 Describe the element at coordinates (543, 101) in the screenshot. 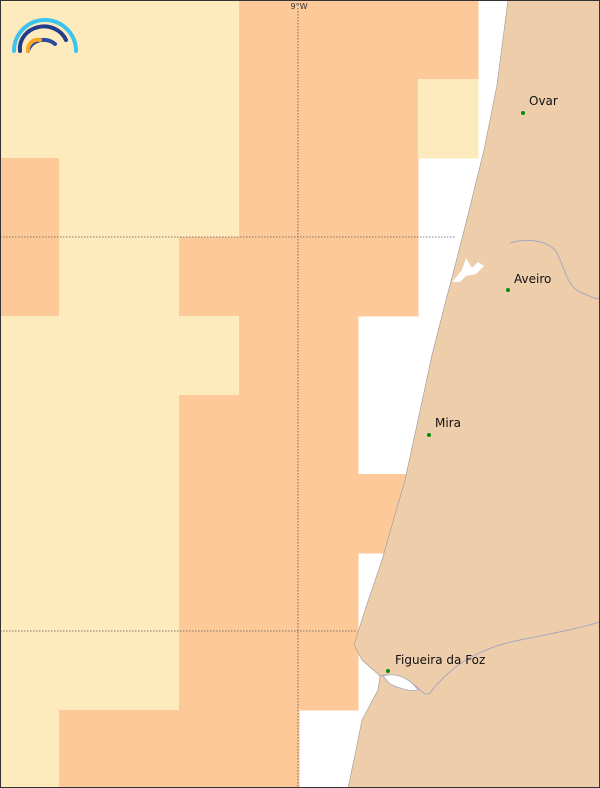

I see `town-label: Ovar` at that location.